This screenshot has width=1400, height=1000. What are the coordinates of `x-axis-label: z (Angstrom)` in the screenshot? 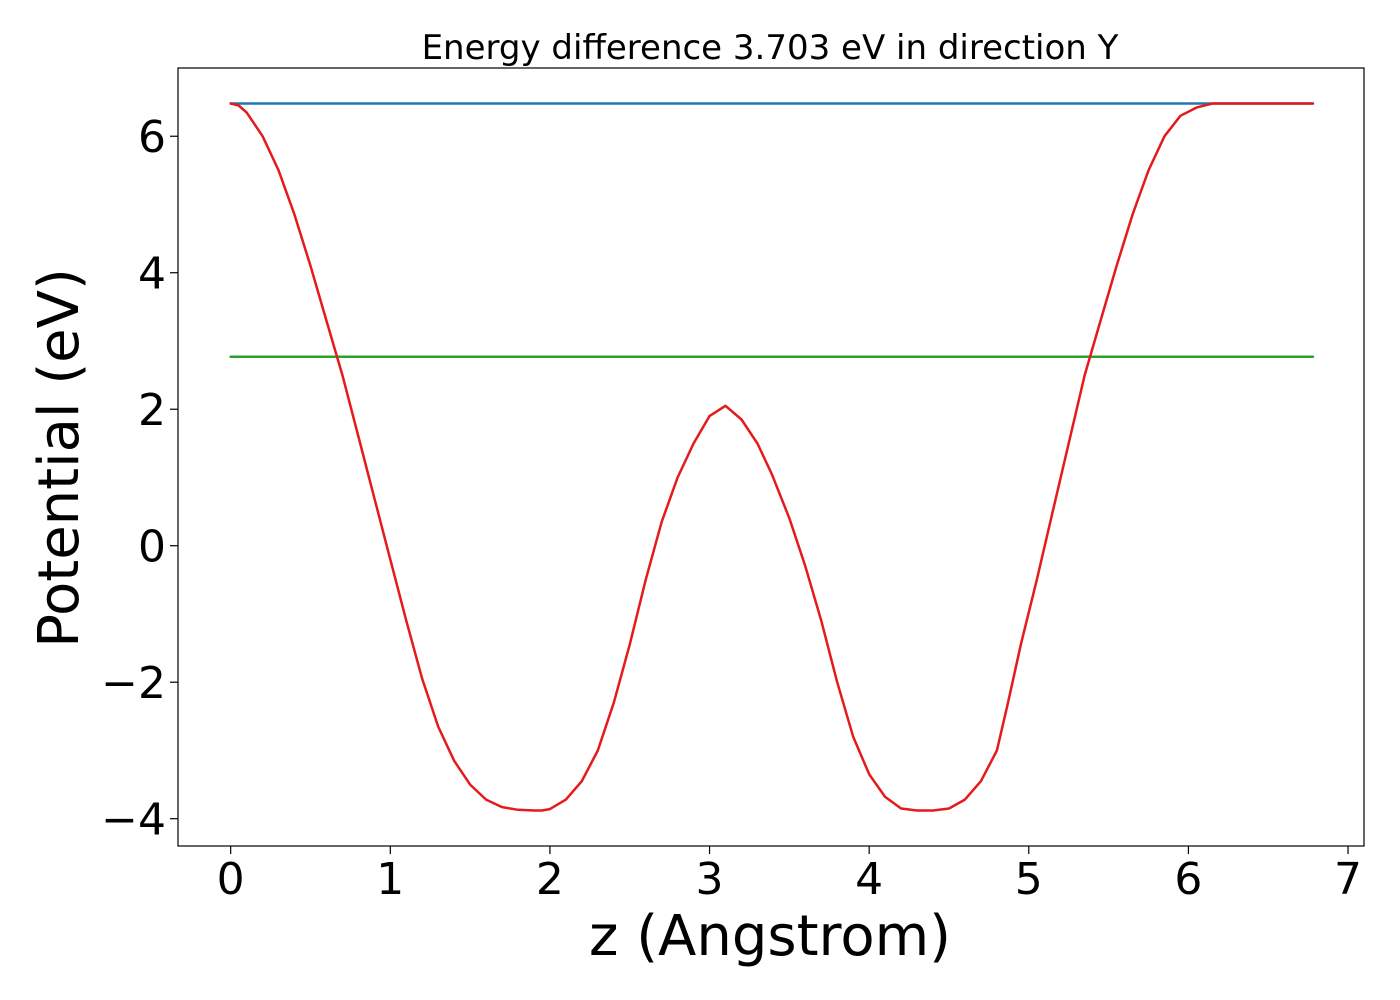 It's located at (770, 936).